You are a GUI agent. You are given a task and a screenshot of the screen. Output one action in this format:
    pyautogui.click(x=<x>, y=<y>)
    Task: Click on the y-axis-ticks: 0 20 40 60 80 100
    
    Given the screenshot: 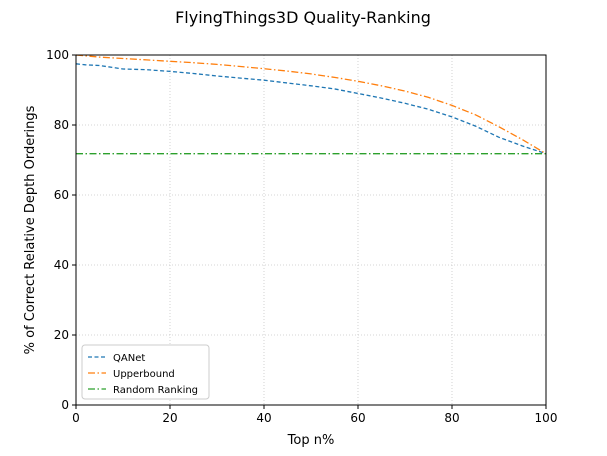 What is the action you would take?
    pyautogui.click(x=61, y=230)
    